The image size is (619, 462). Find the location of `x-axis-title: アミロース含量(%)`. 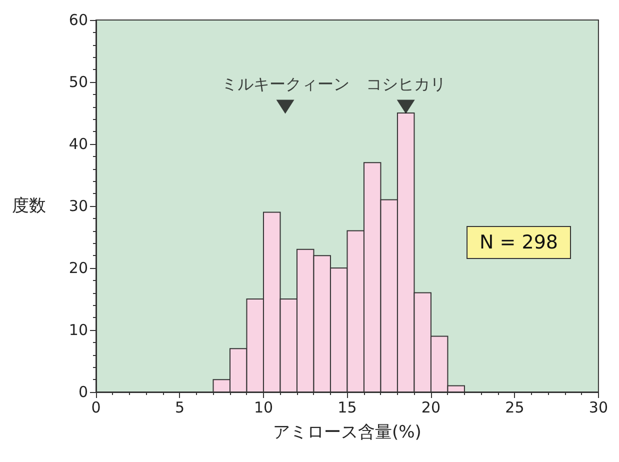

x-axis-title: アミロース含量(%) is located at coordinates (347, 432).